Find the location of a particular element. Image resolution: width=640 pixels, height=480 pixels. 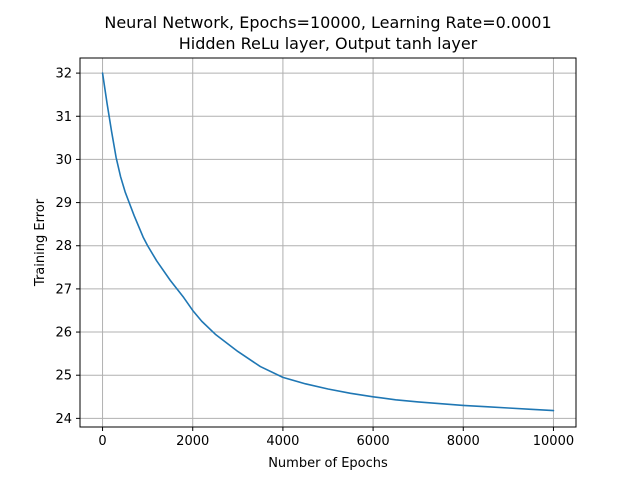

y-tick-label: 28 is located at coordinates (63, 246).